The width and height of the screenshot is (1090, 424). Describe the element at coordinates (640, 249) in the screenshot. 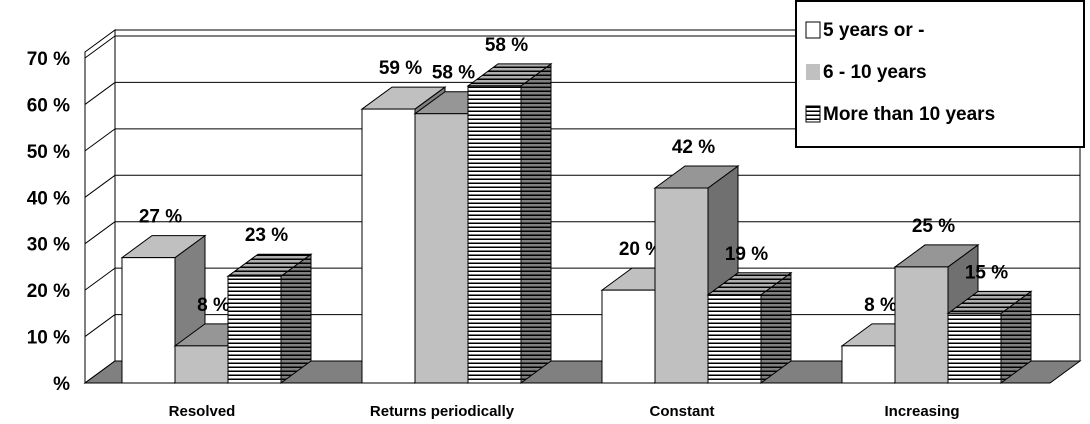

I see `value-label: 20 %` at that location.